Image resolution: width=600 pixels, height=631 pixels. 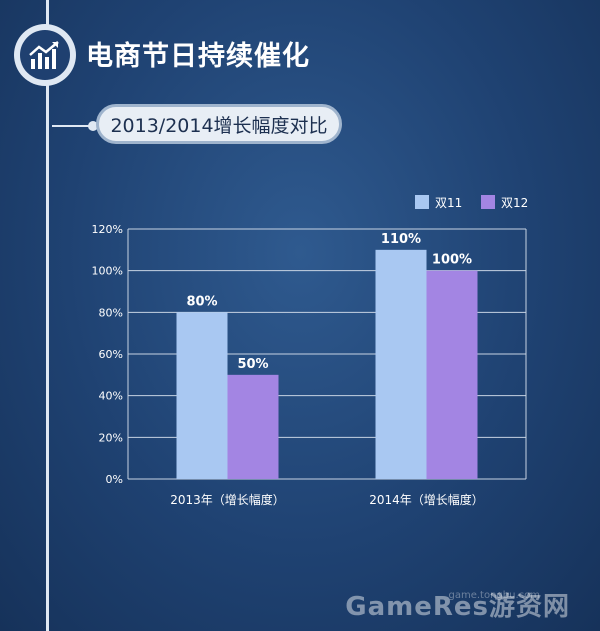 I want to click on data-label: 80%, so click(x=201, y=301).